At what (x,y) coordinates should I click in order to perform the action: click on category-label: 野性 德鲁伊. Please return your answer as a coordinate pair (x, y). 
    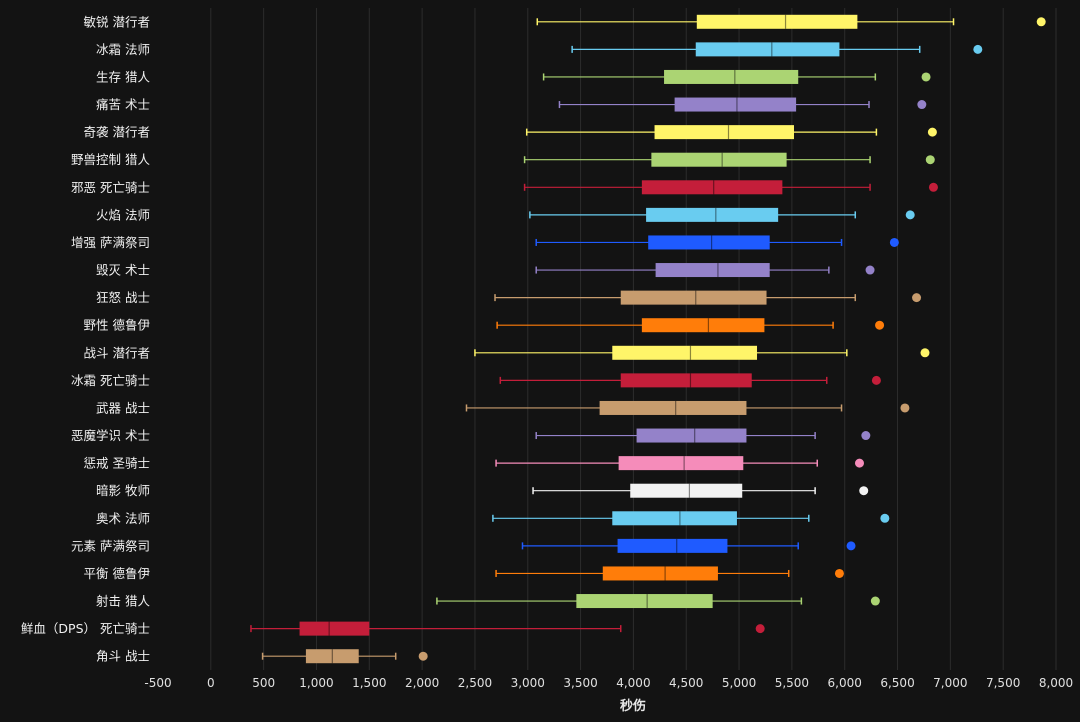
    Looking at the image, I should click on (117, 325).